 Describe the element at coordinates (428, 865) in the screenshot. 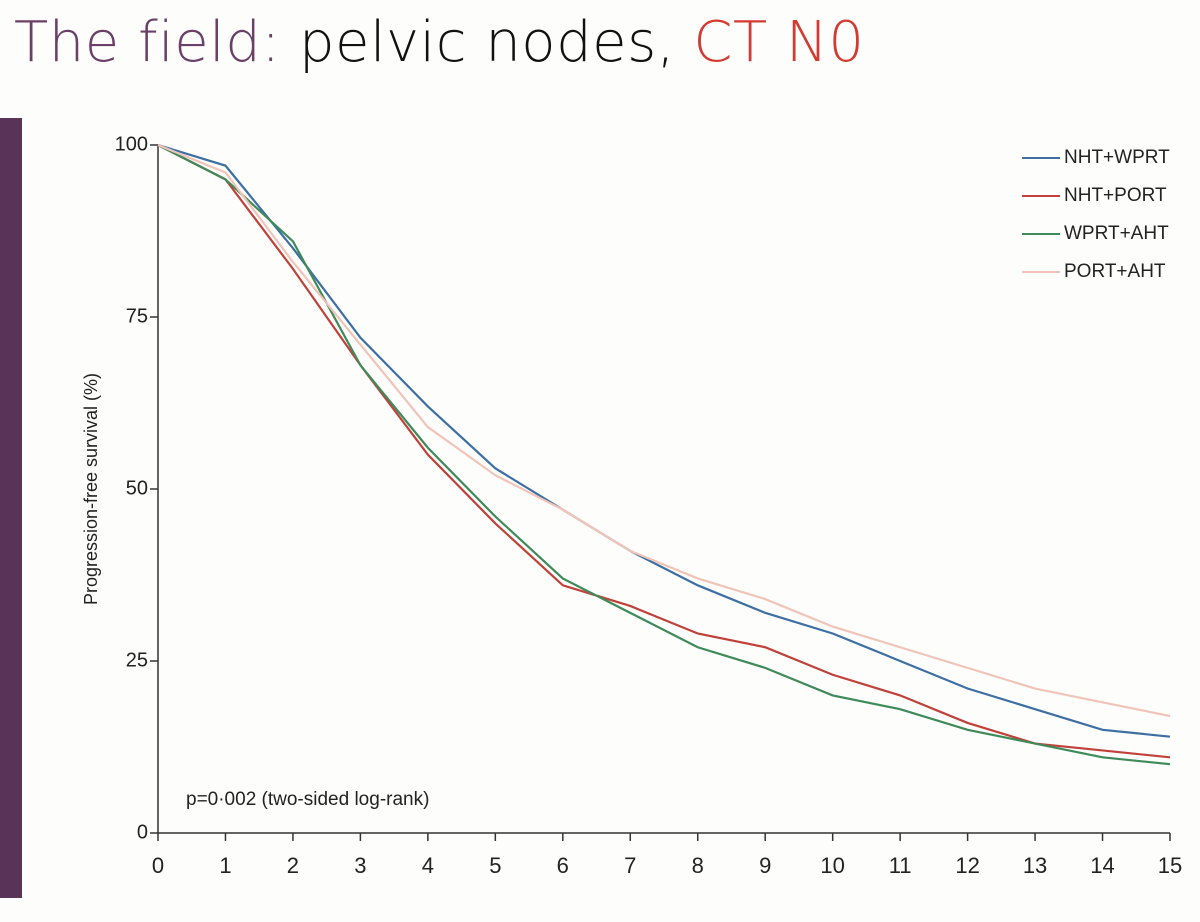

I see `x-tick-label: 4` at that location.